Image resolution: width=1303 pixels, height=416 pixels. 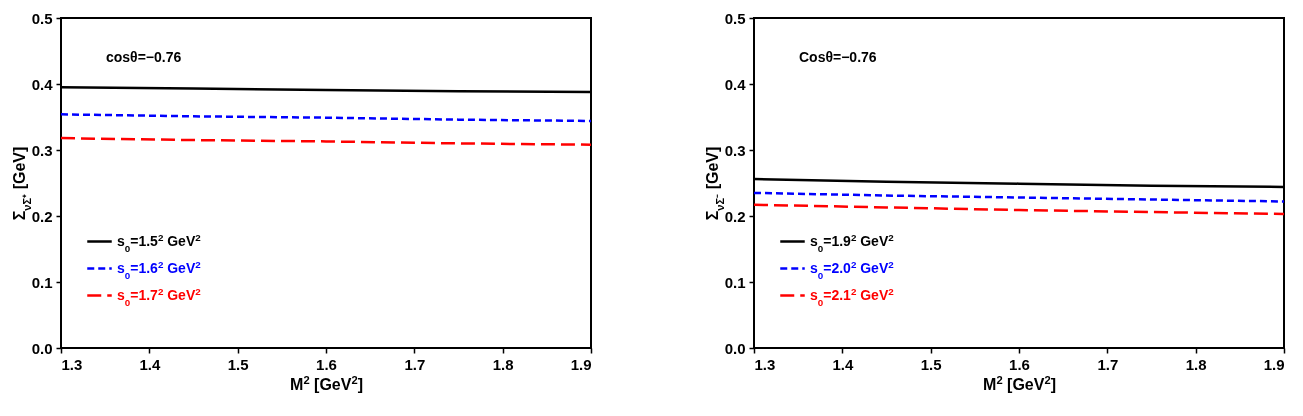 What do you see at coordinates (159, 296) in the screenshot?
I see `legend-label: s$_{0}$=1.7$^{2}$ GeV$^{2}$` at bounding box center [159, 296].